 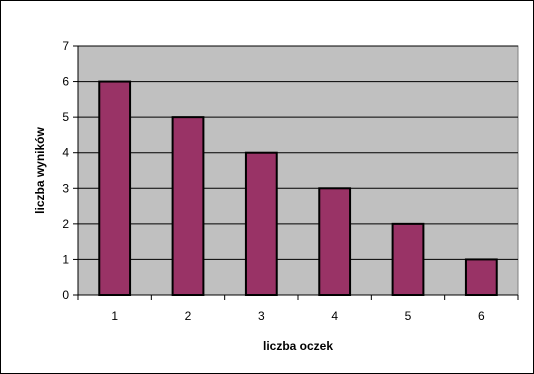 I want to click on x-tick-label: 6, so click(x=481, y=316).